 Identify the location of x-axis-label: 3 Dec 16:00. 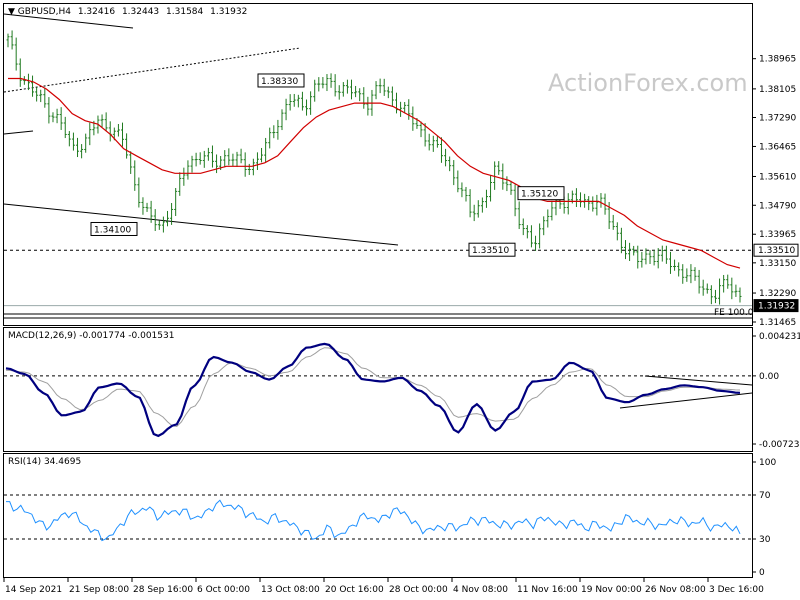
(736, 590).